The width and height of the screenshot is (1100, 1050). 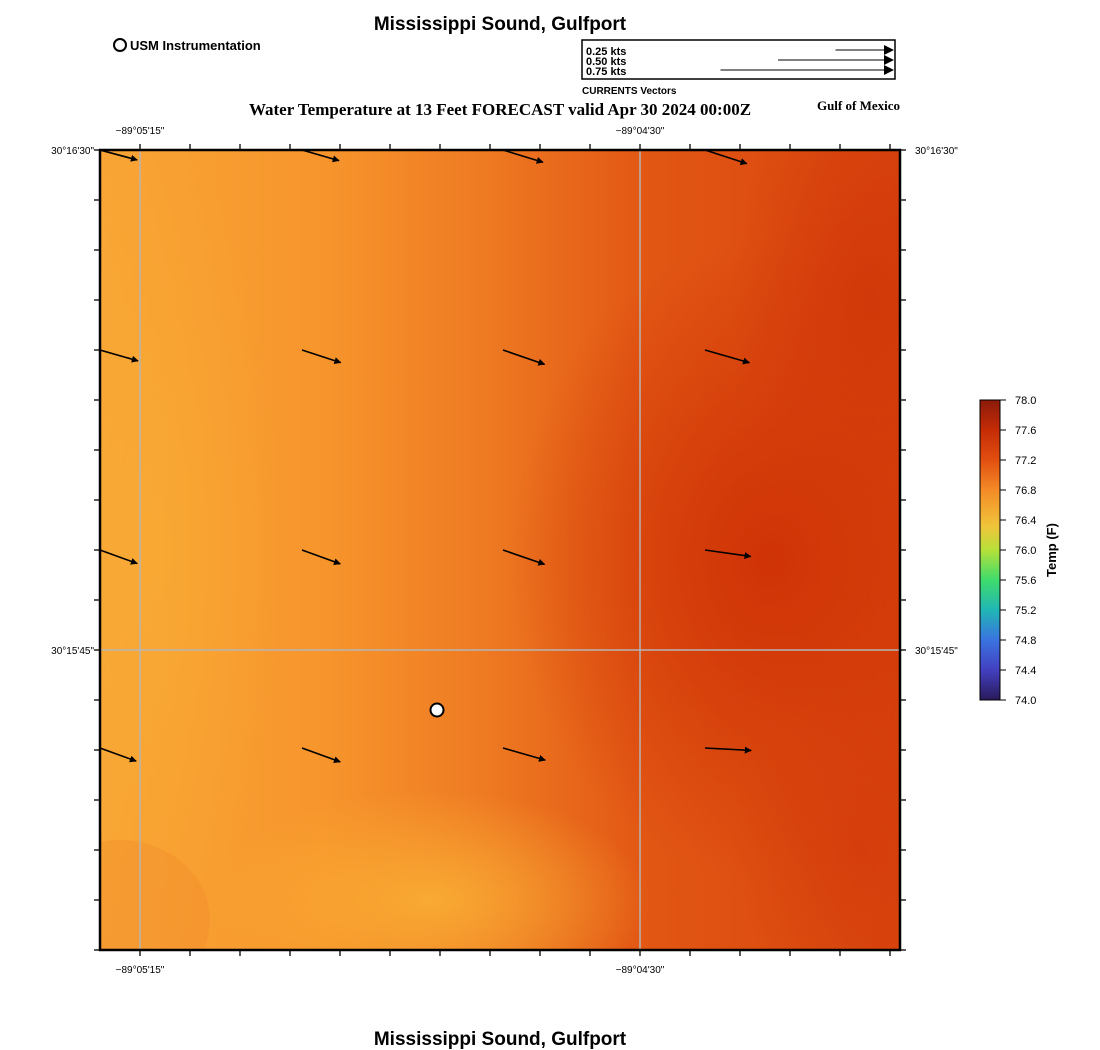 What do you see at coordinates (140, 131) in the screenshot?
I see `lon-label-top-1: −89°05'15"` at bounding box center [140, 131].